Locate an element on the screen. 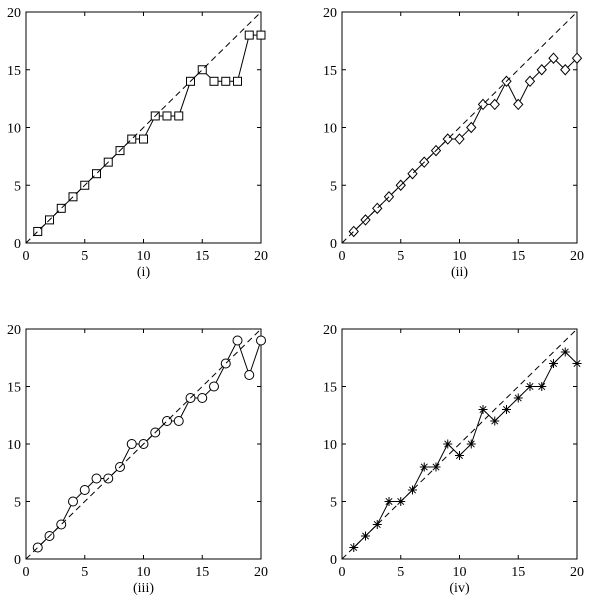 This screenshot has height=597, width=591. panel-label: (iii) is located at coordinates (143, 588).